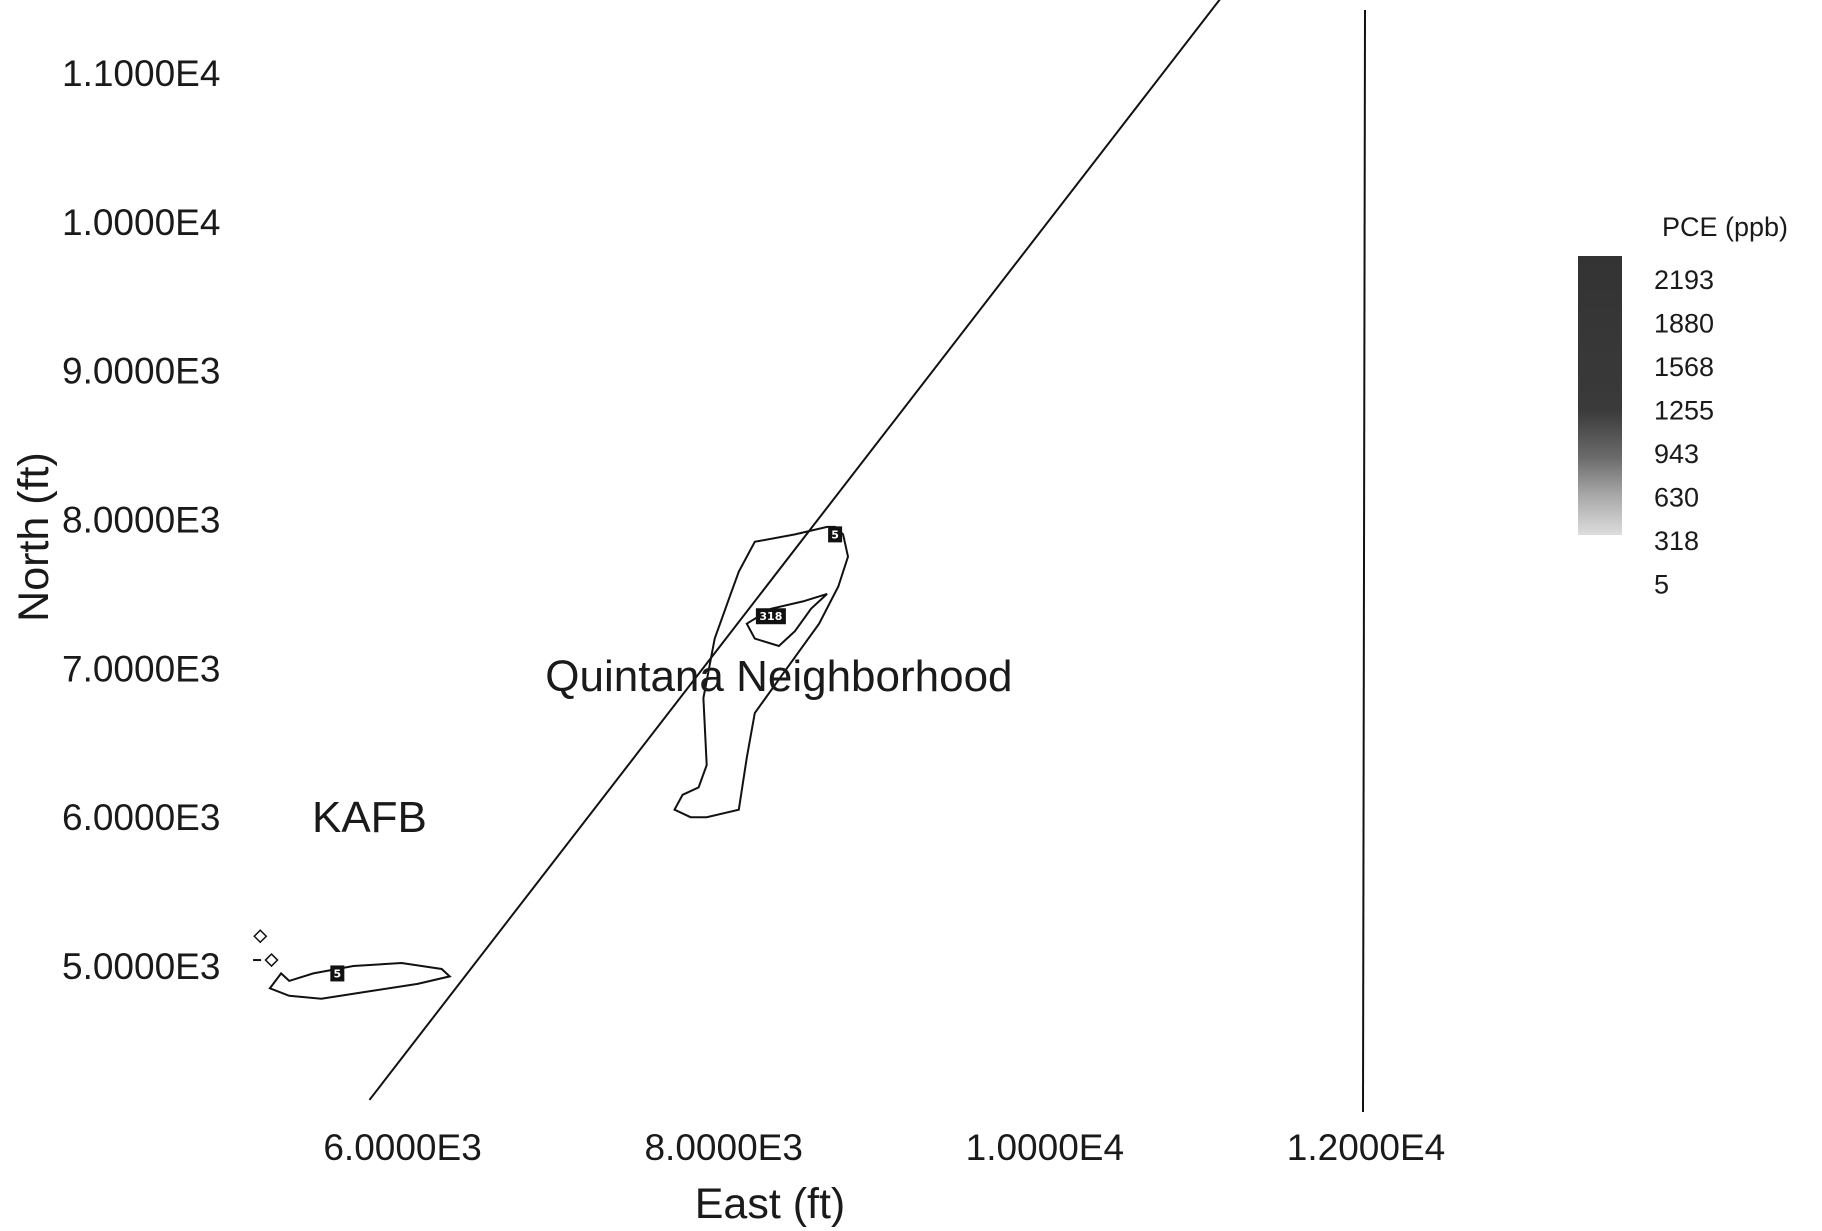 This screenshot has width=1822, height=1231. Describe the element at coordinates (1684, 324) in the screenshot. I see `legend-level-label: 1880` at that location.